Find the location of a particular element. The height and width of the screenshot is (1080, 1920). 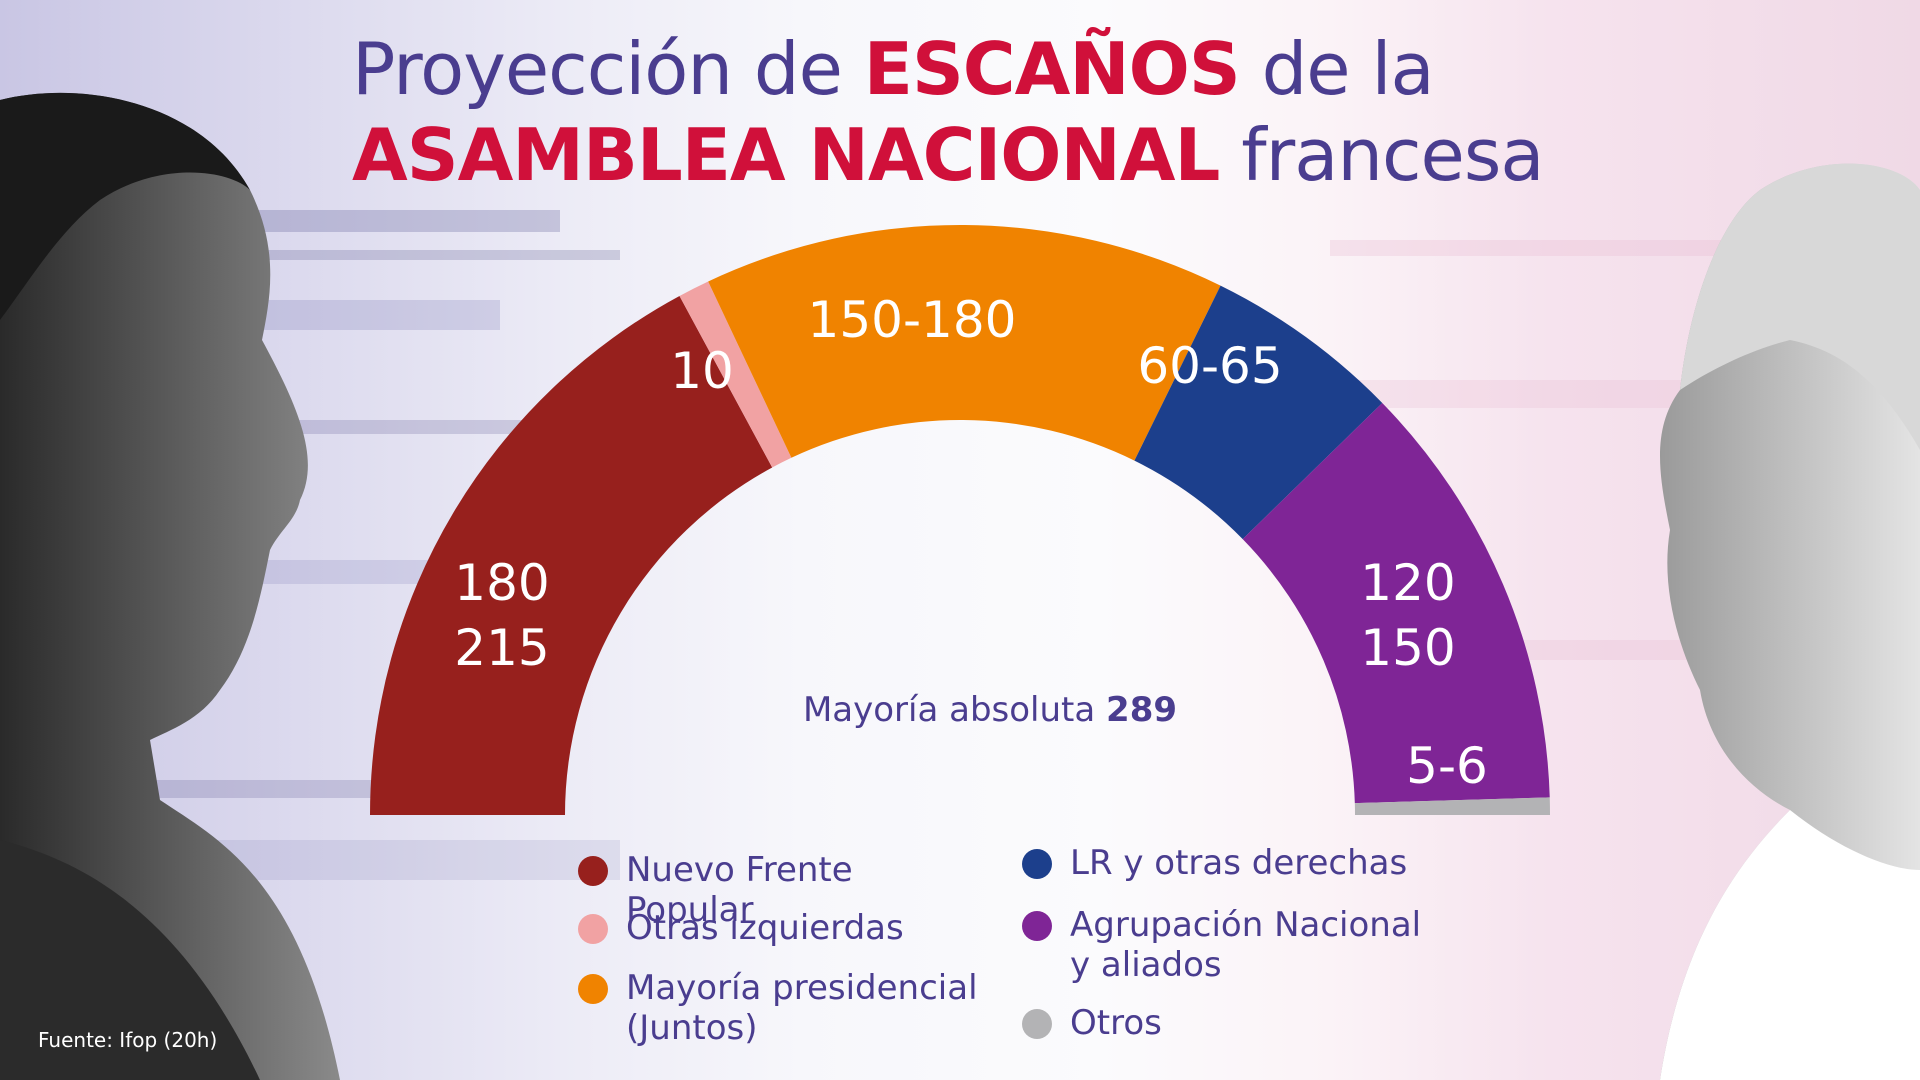

legend-item: Nuevo Frente Popular is located at coordinates (782, 890).